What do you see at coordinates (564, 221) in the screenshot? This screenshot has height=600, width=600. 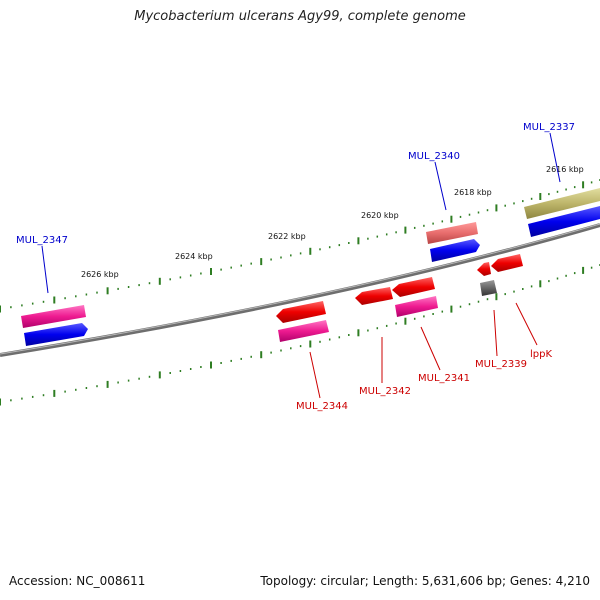 I see `gene-mul-2337-cds` at bounding box center [564, 221].